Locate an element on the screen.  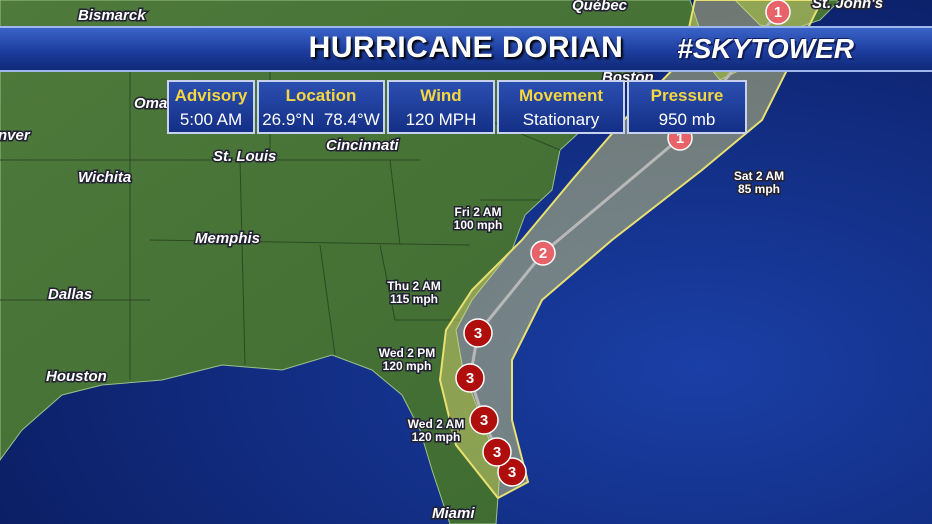
brand: #SKYTOWER is located at coordinates (765, 48).